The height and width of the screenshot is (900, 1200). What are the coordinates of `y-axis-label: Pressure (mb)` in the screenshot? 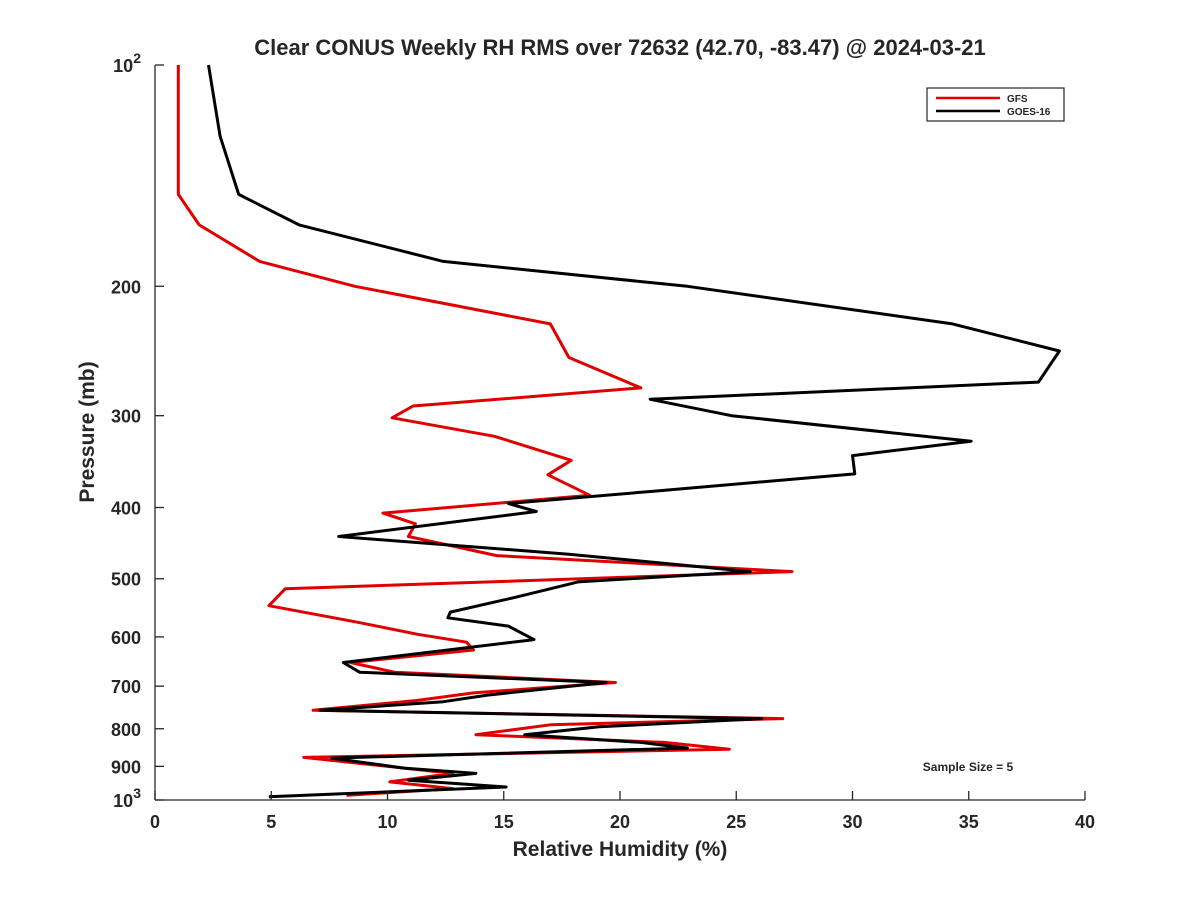 It's located at (87, 431).